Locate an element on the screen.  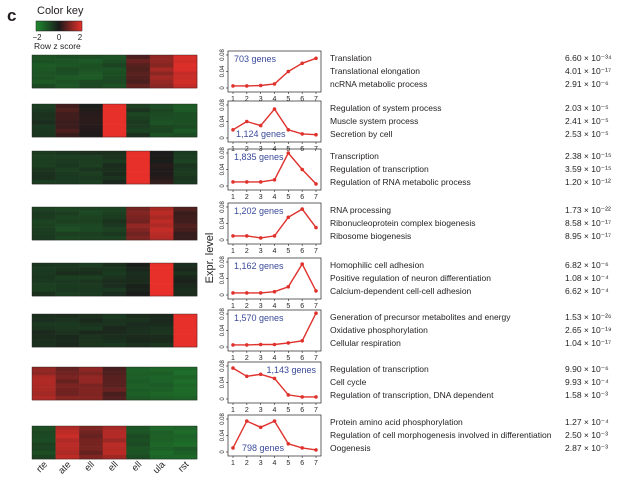
go-term-pvalue: 2.87 × 10⁻³ is located at coordinates (586, 448).